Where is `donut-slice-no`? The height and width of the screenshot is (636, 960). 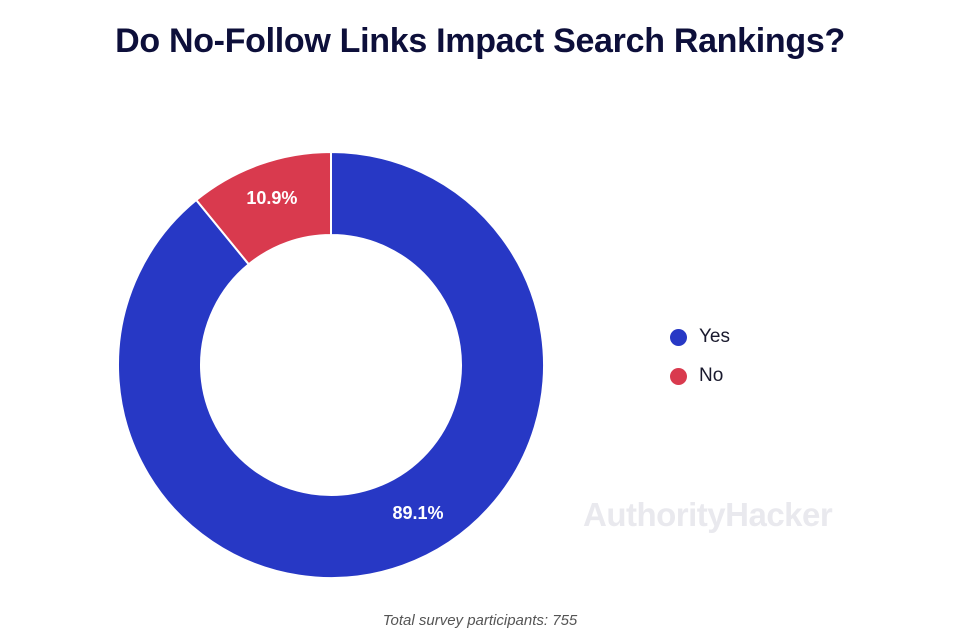 donut-slice-no is located at coordinates (263, 208).